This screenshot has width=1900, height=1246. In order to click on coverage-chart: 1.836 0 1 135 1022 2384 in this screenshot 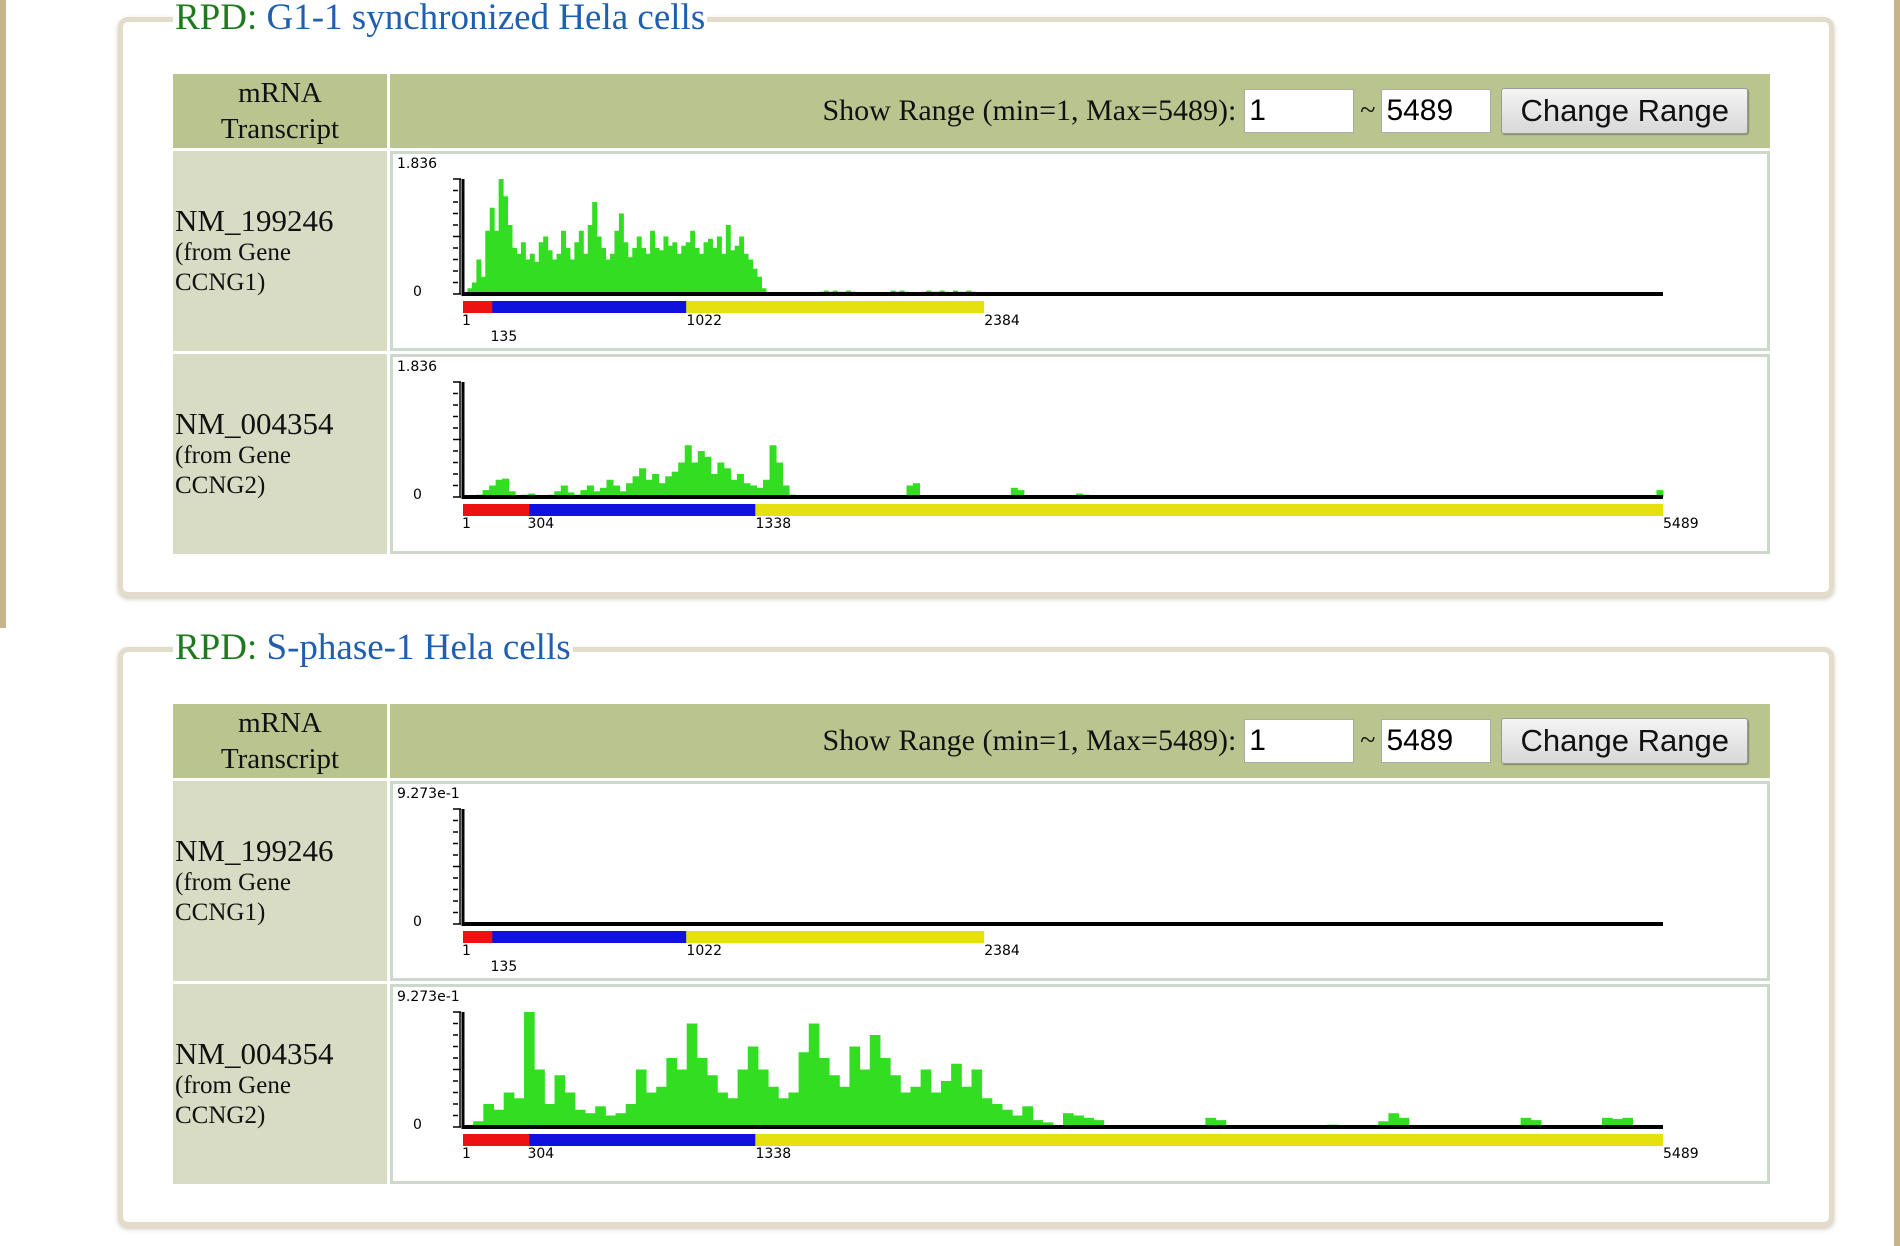, I will do `click(1030, 250)`.